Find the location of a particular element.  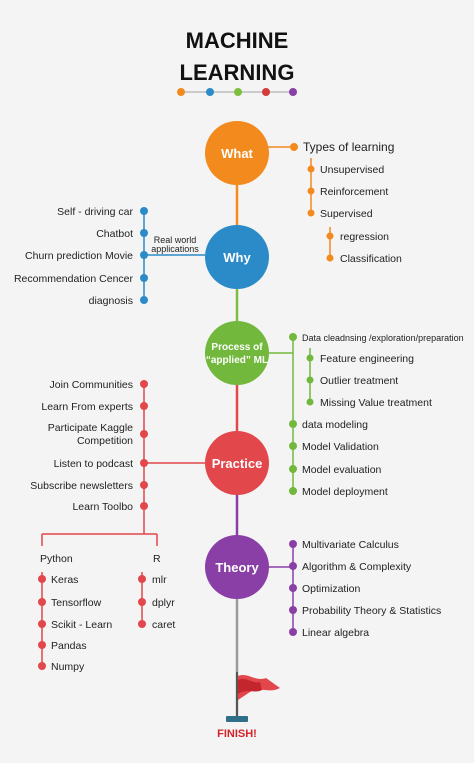

list-item: Model Validation is located at coordinates (340, 447).